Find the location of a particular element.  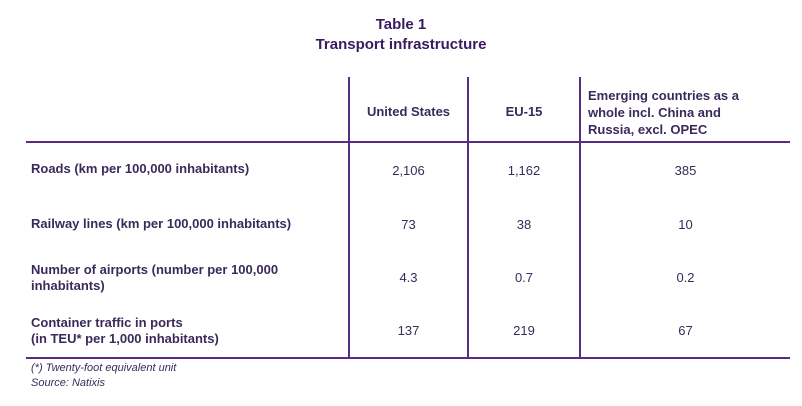

table-cell: 10 is located at coordinates (685, 224).